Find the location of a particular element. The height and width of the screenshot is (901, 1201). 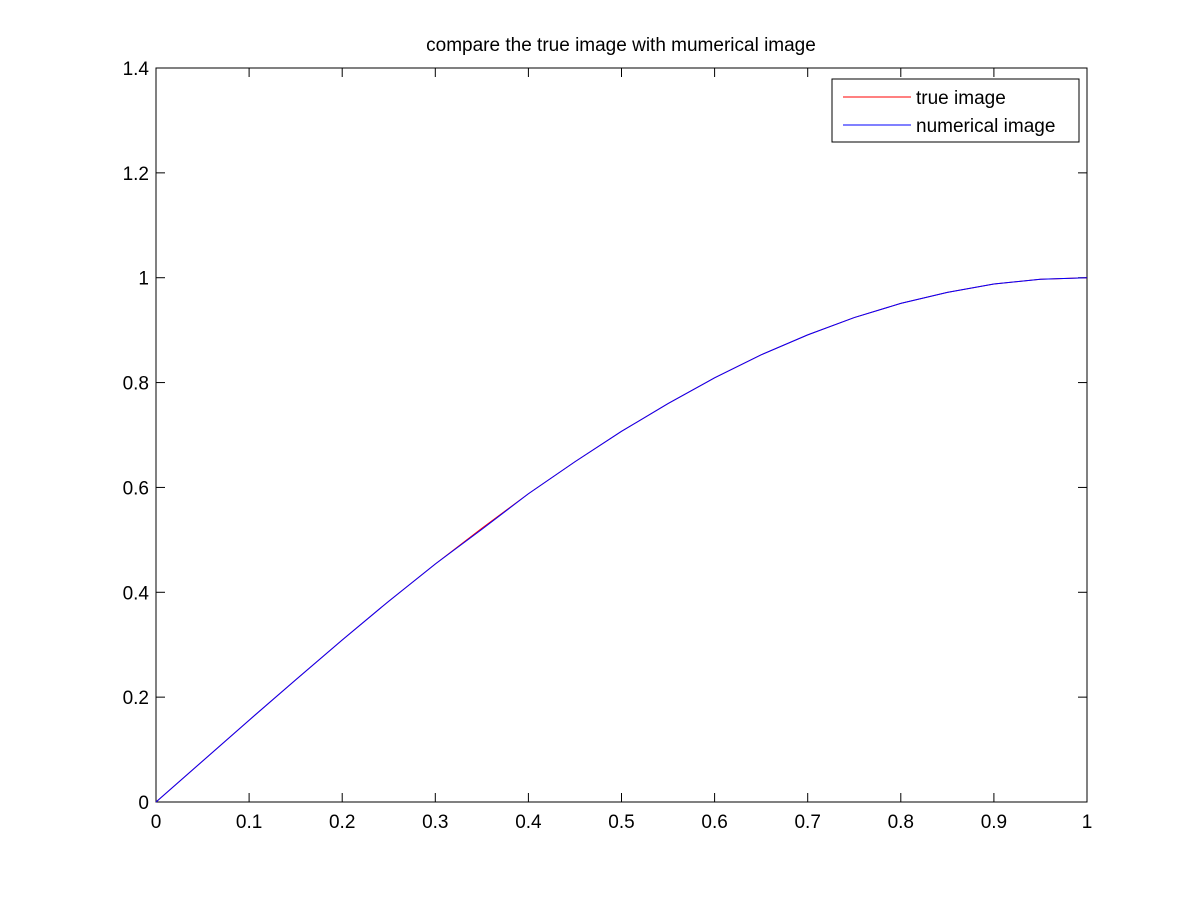

x-tick-label: 0 is located at coordinates (156, 822).